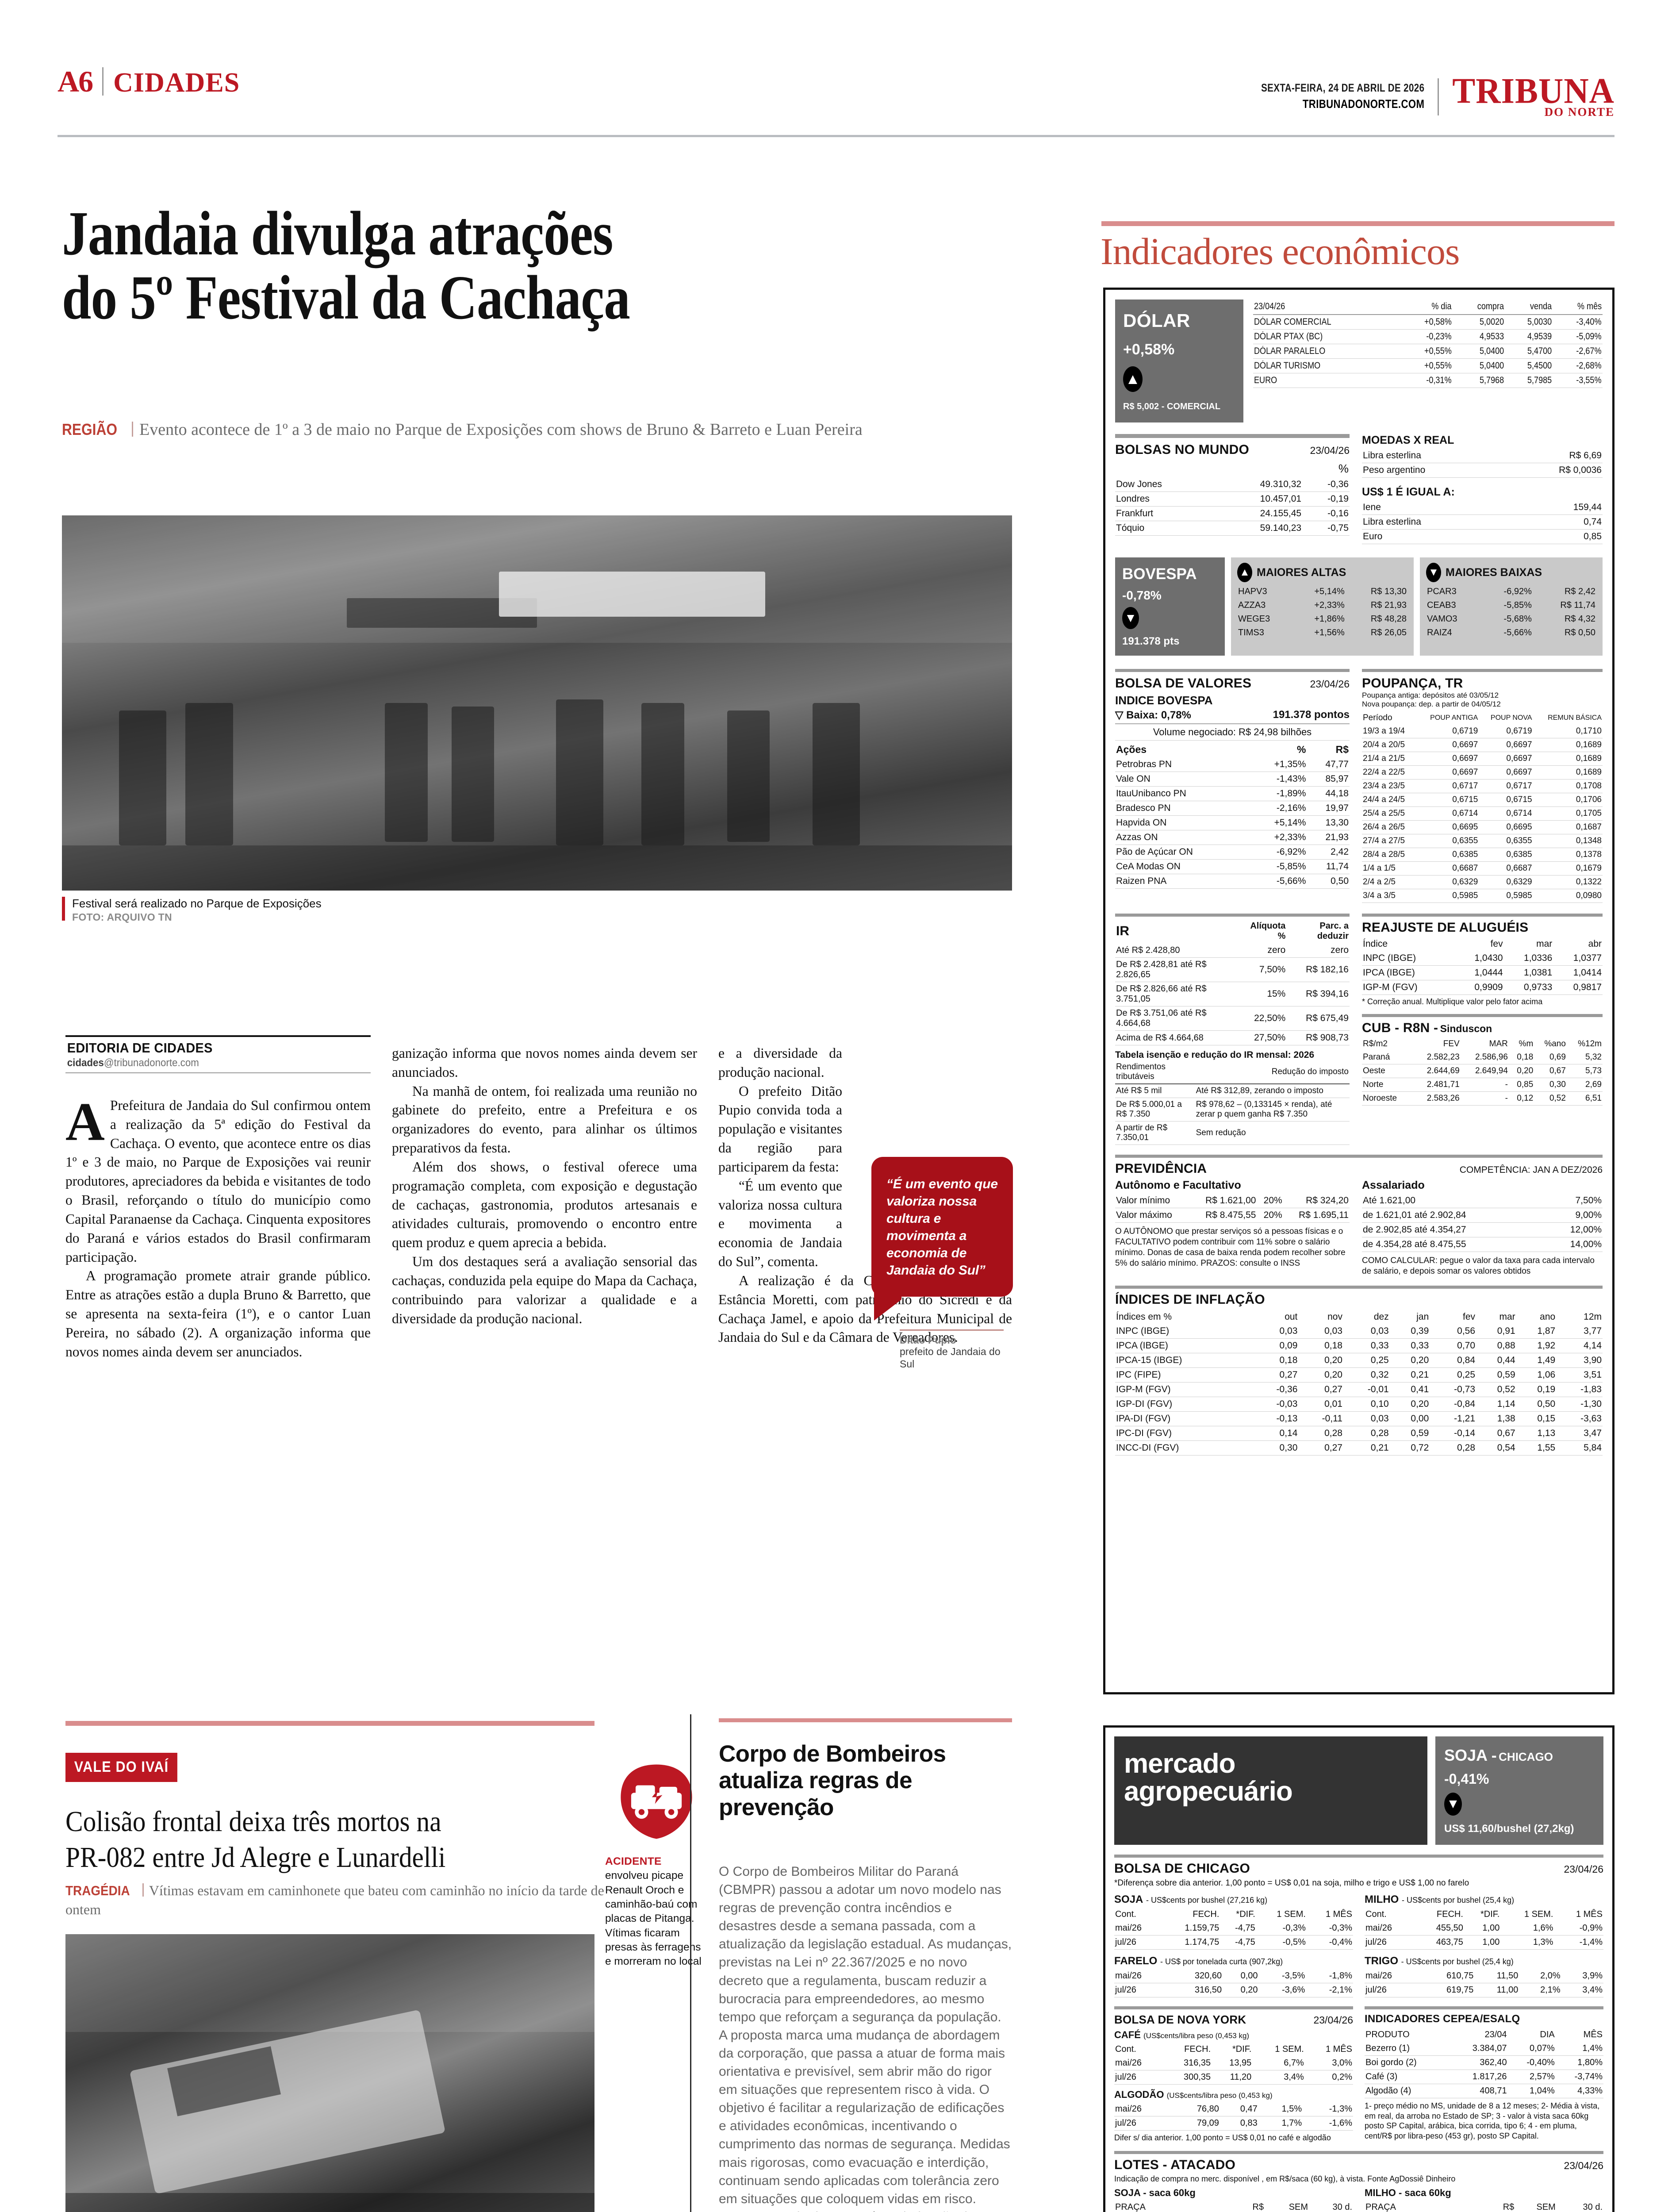 This screenshot has height=2212, width=1672. I want to click on cell: 1,0381, so click(1528, 972).